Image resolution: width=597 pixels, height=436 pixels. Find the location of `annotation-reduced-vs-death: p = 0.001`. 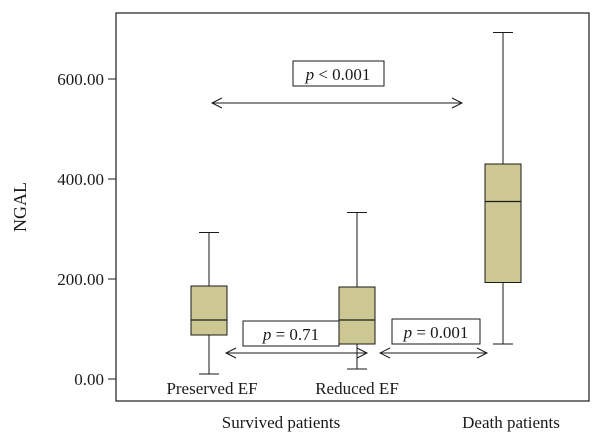

annotation-reduced-vs-death: p = 0.001 is located at coordinates (433, 338).